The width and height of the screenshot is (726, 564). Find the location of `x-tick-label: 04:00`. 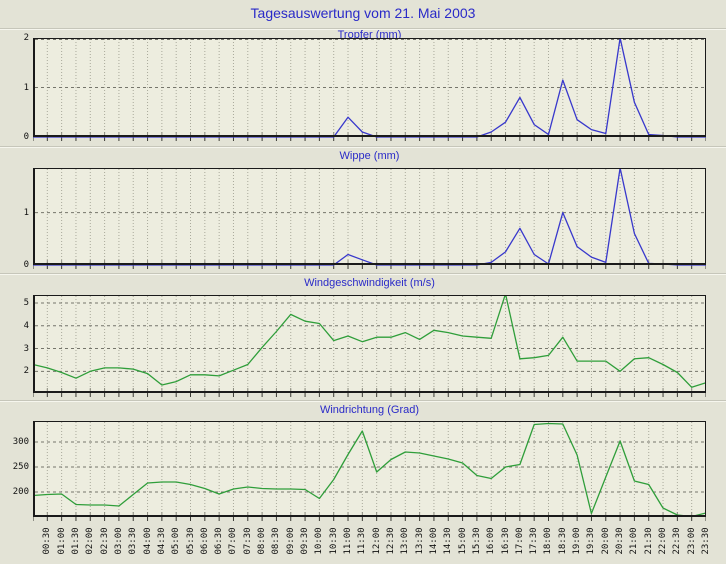

x-tick-label: 04:00 is located at coordinates (147, 541).